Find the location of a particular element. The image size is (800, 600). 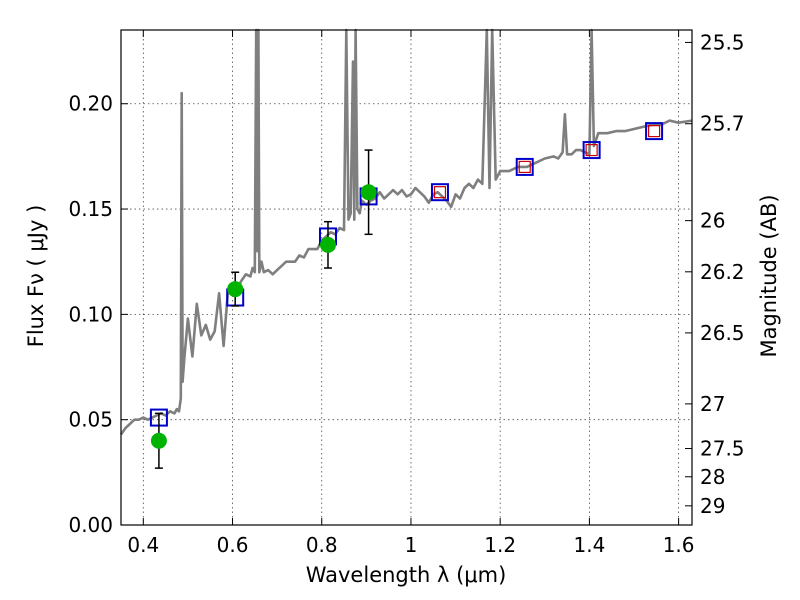

y-tick-label: 0.20 is located at coordinates (90, 104).